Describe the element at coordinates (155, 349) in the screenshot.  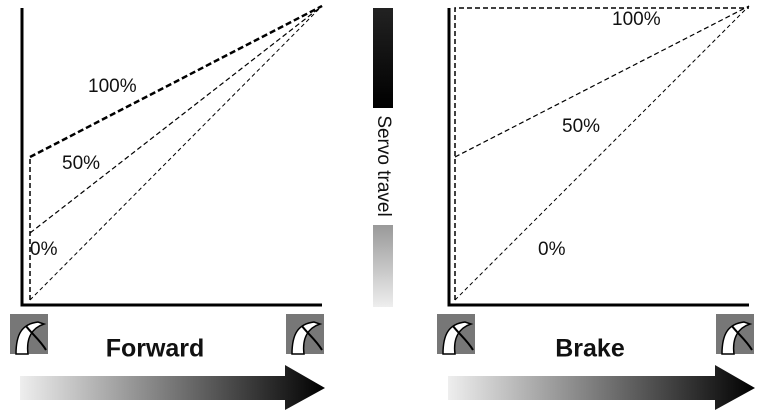
I see `direction-label: Forward` at that location.